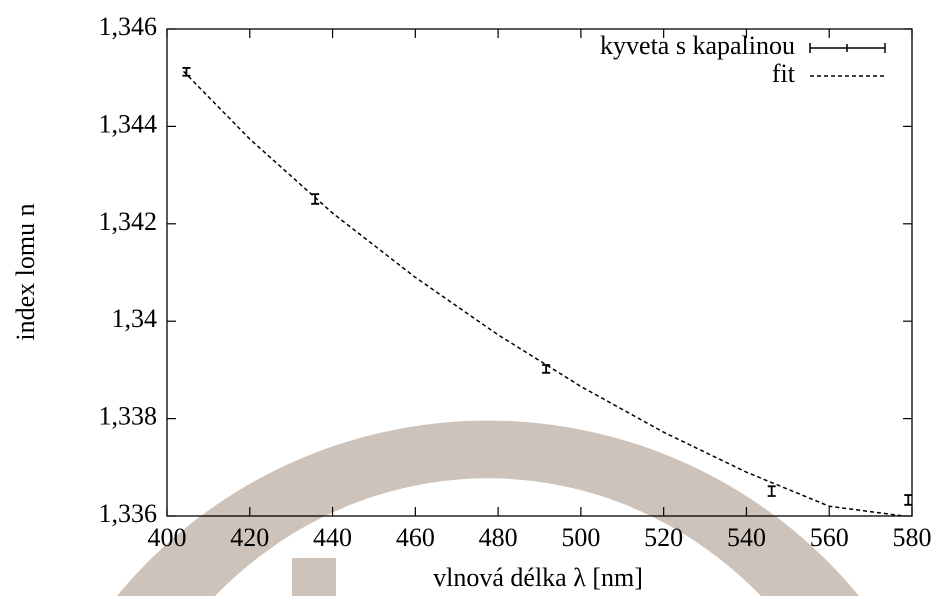 Image resolution: width=945 pixels, height=596 pixels. What do you see at coordinates (128, 416) in the screenshot?
I see `y-tick-label: 1,338` at bounding box center [128, 416].